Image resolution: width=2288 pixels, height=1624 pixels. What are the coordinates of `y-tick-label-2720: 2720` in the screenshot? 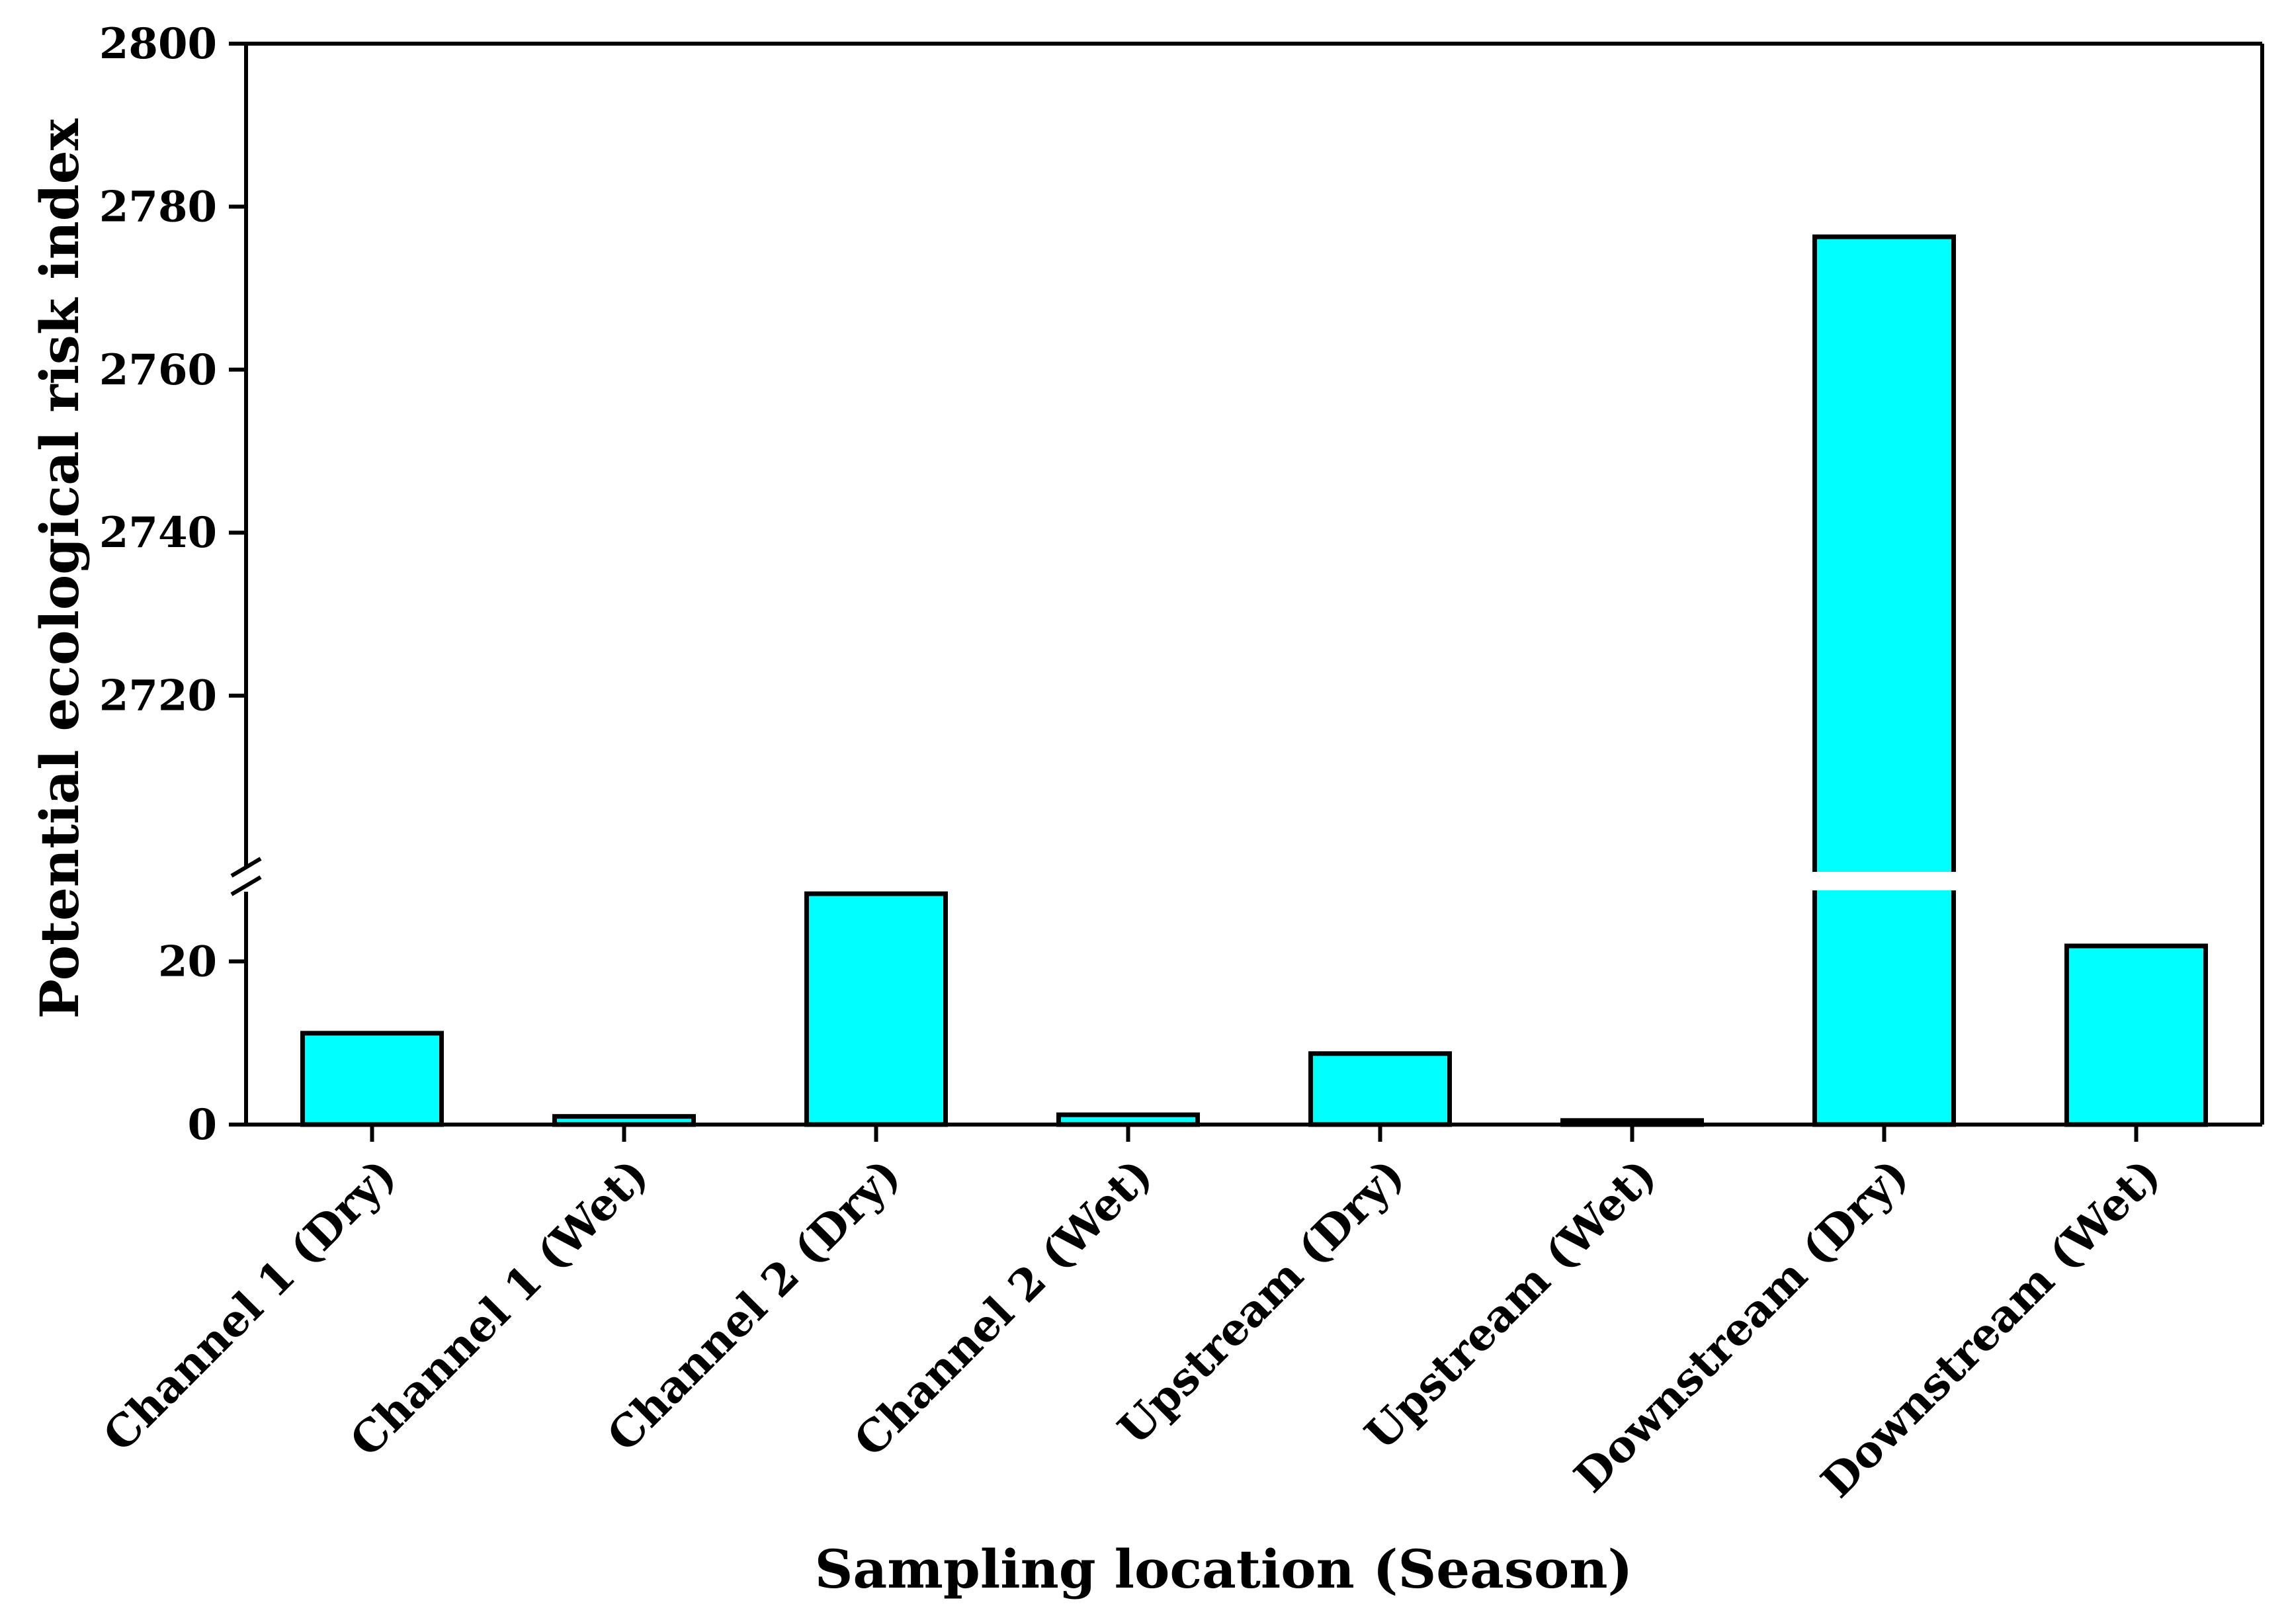 It's located at (158, 696).